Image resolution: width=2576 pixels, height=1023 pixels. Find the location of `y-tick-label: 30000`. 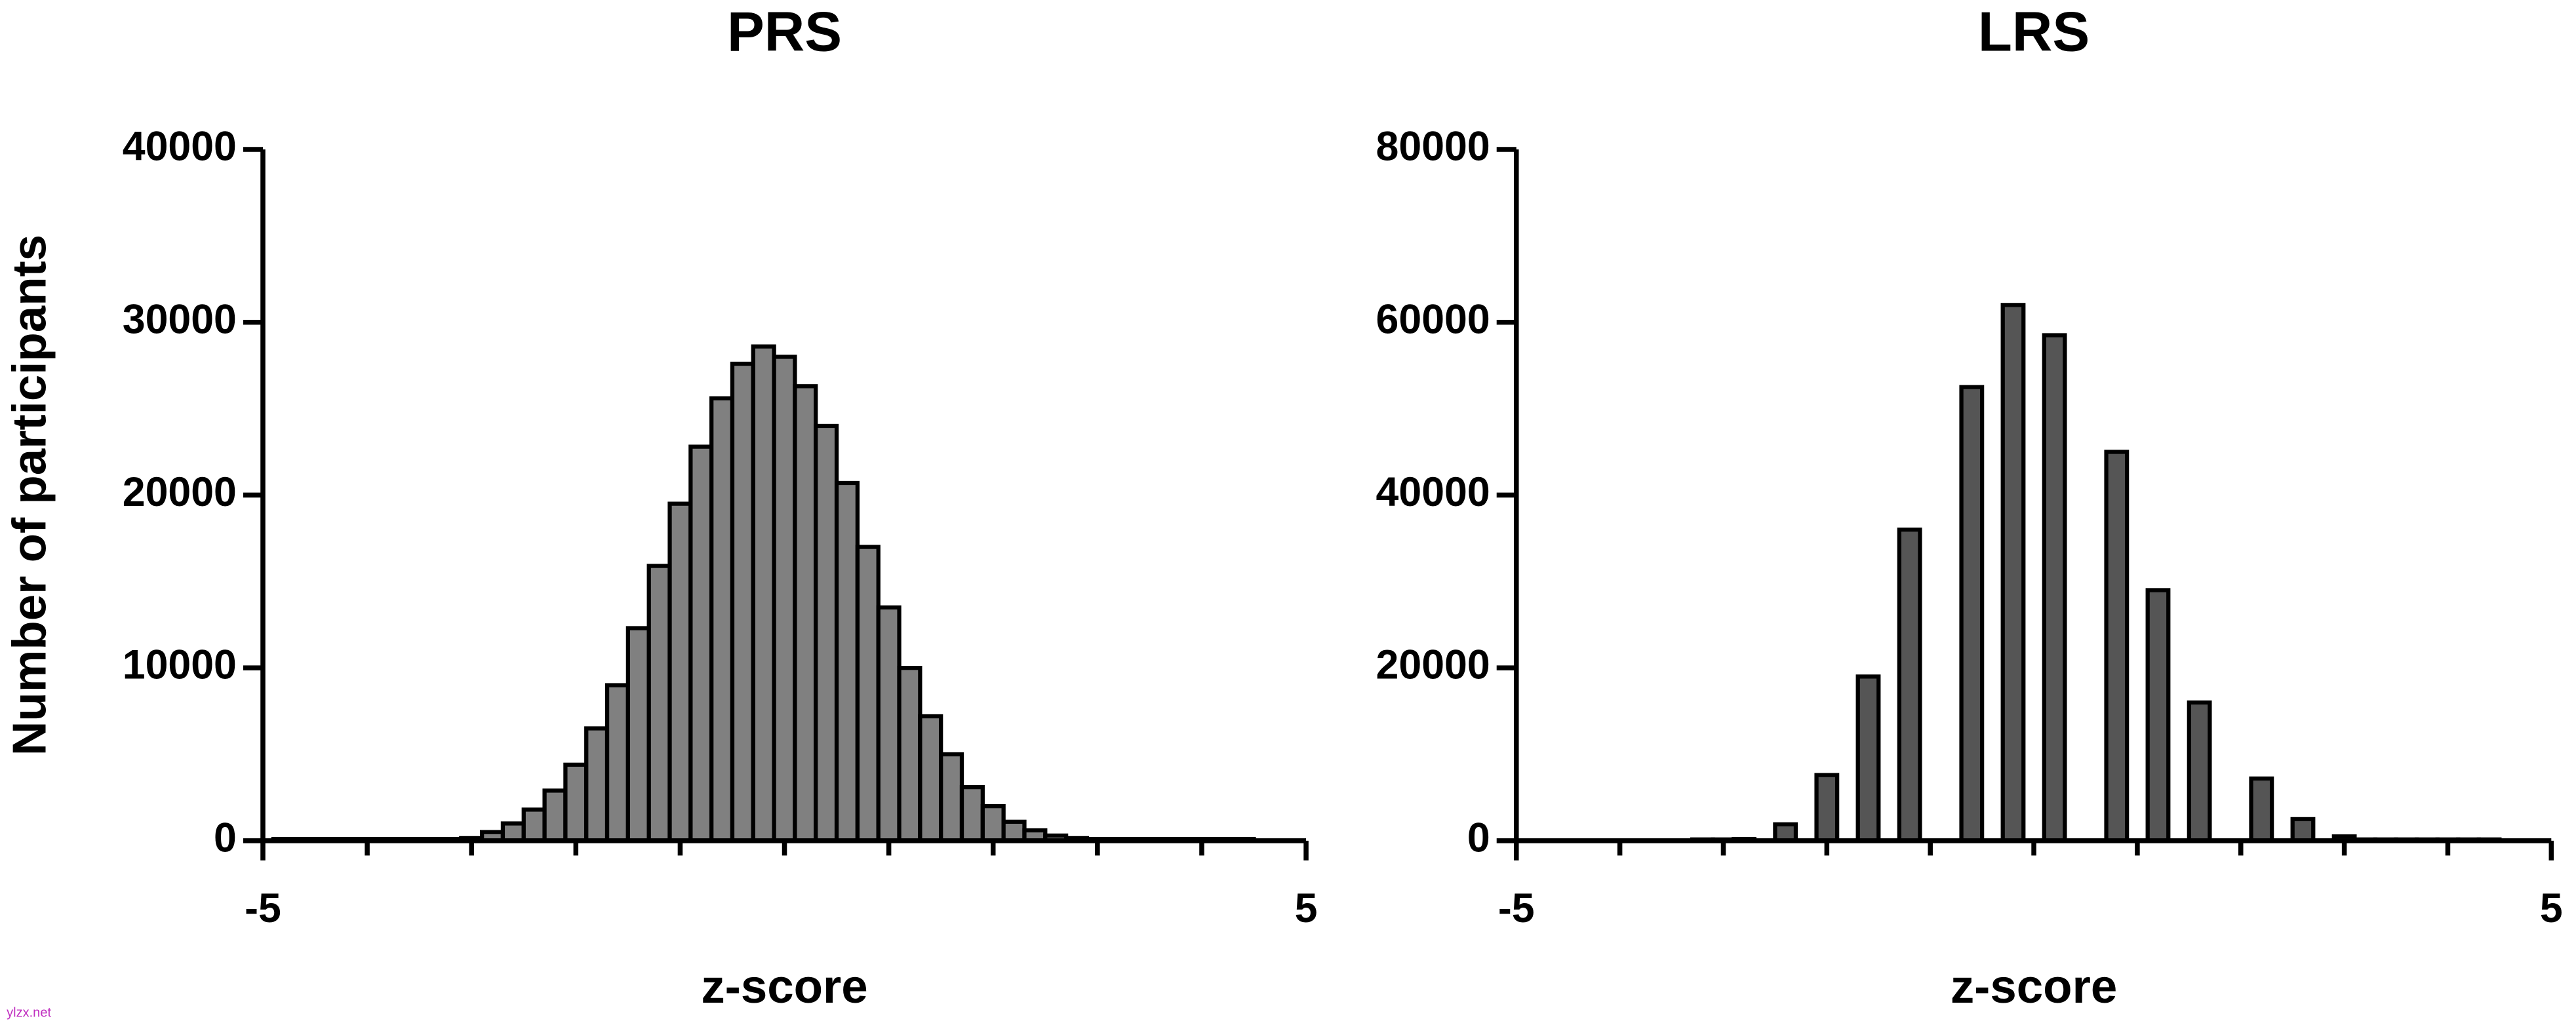

y-tick-label: 30000 is located at coordinates (180, 319).